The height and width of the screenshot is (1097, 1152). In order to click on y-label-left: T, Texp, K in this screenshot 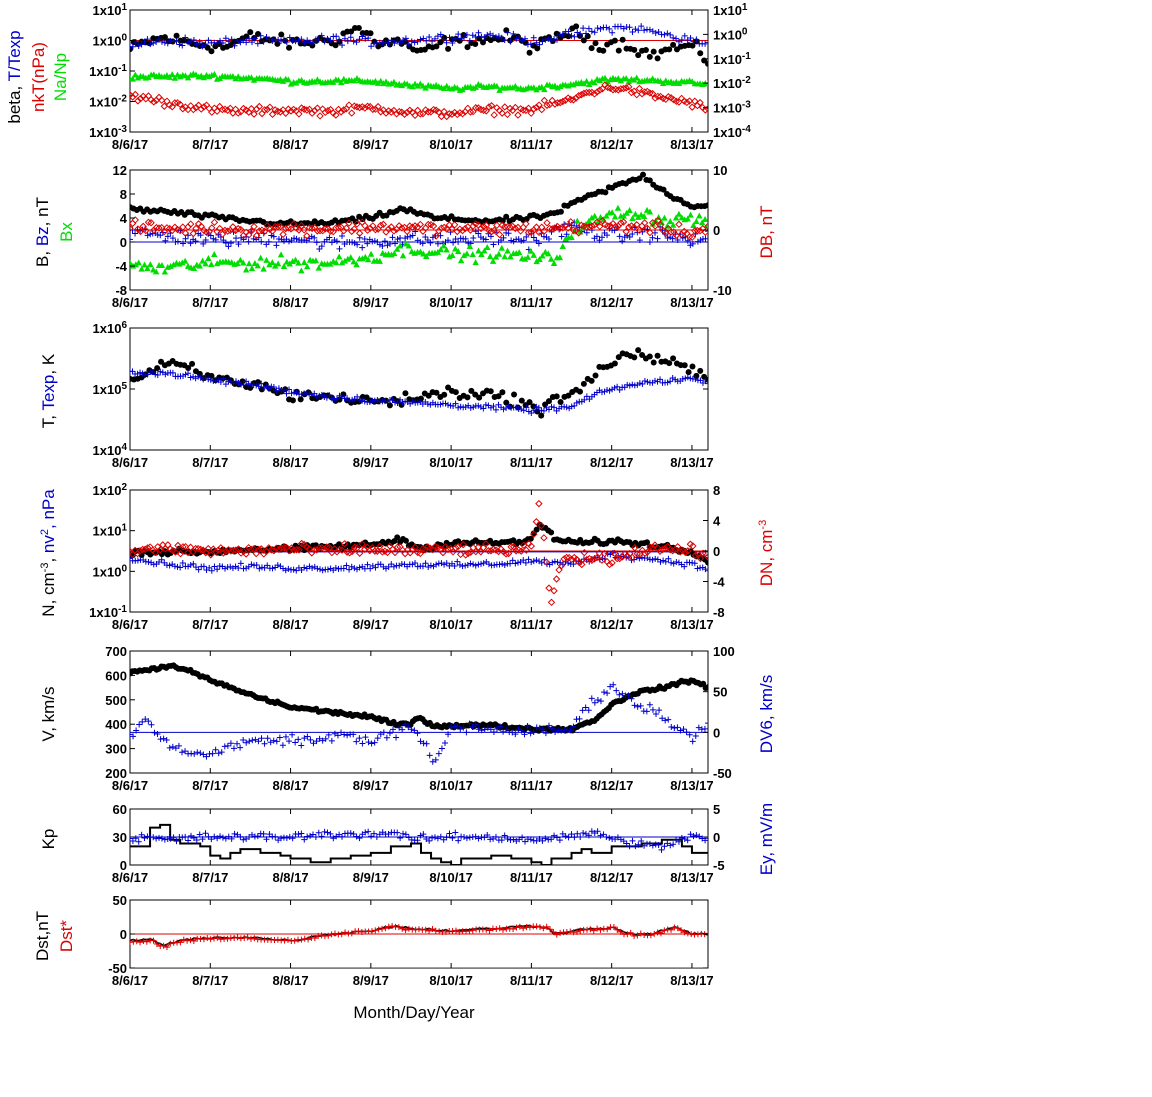, I will do `click(48, 390)`.